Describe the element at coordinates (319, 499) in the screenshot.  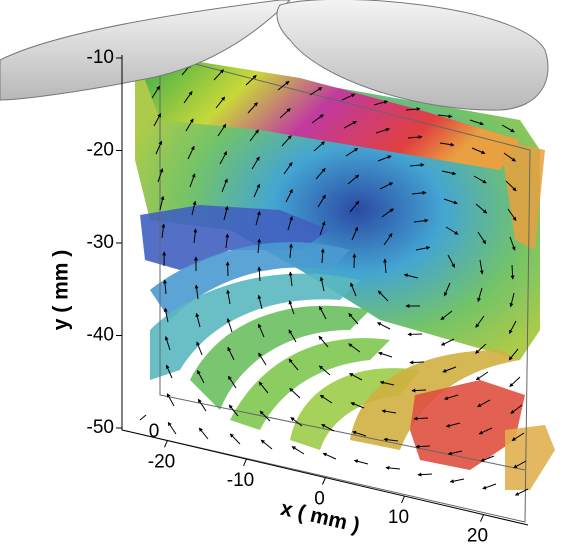
I see `x-tick-label: 0` at that location.